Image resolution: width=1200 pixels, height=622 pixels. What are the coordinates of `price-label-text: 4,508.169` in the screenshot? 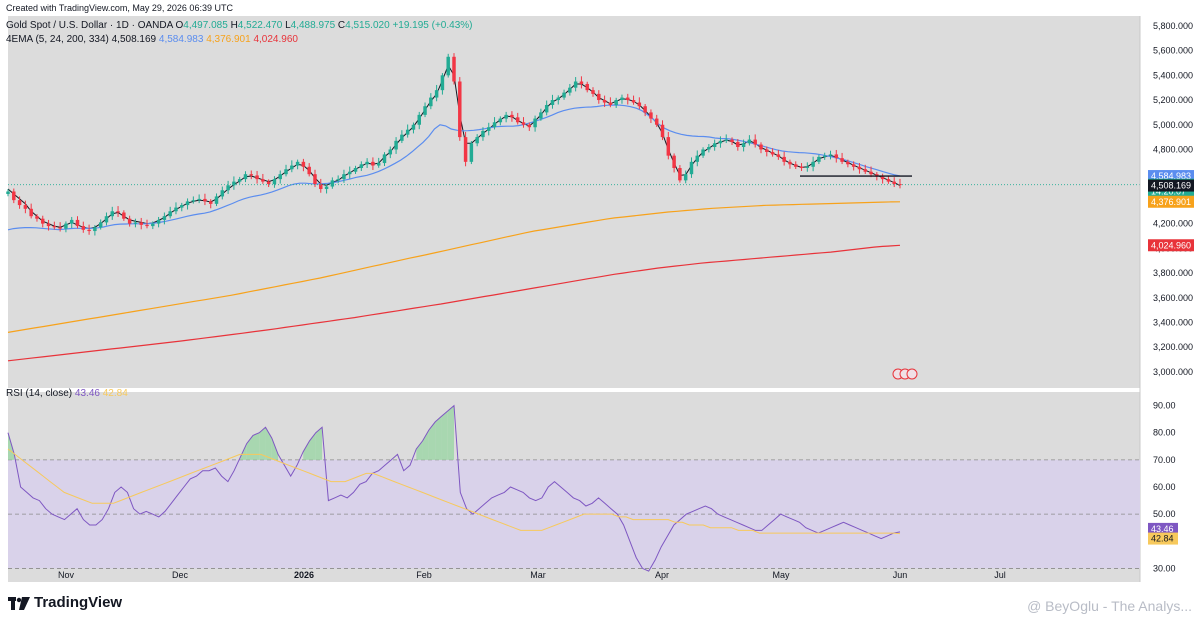 It's located at (1171, 186).